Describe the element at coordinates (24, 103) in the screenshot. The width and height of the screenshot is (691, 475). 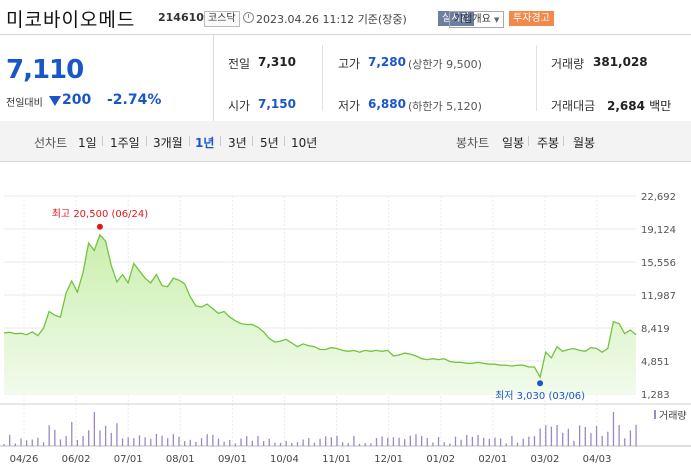
I see `change-label: 전일대비` at that location.